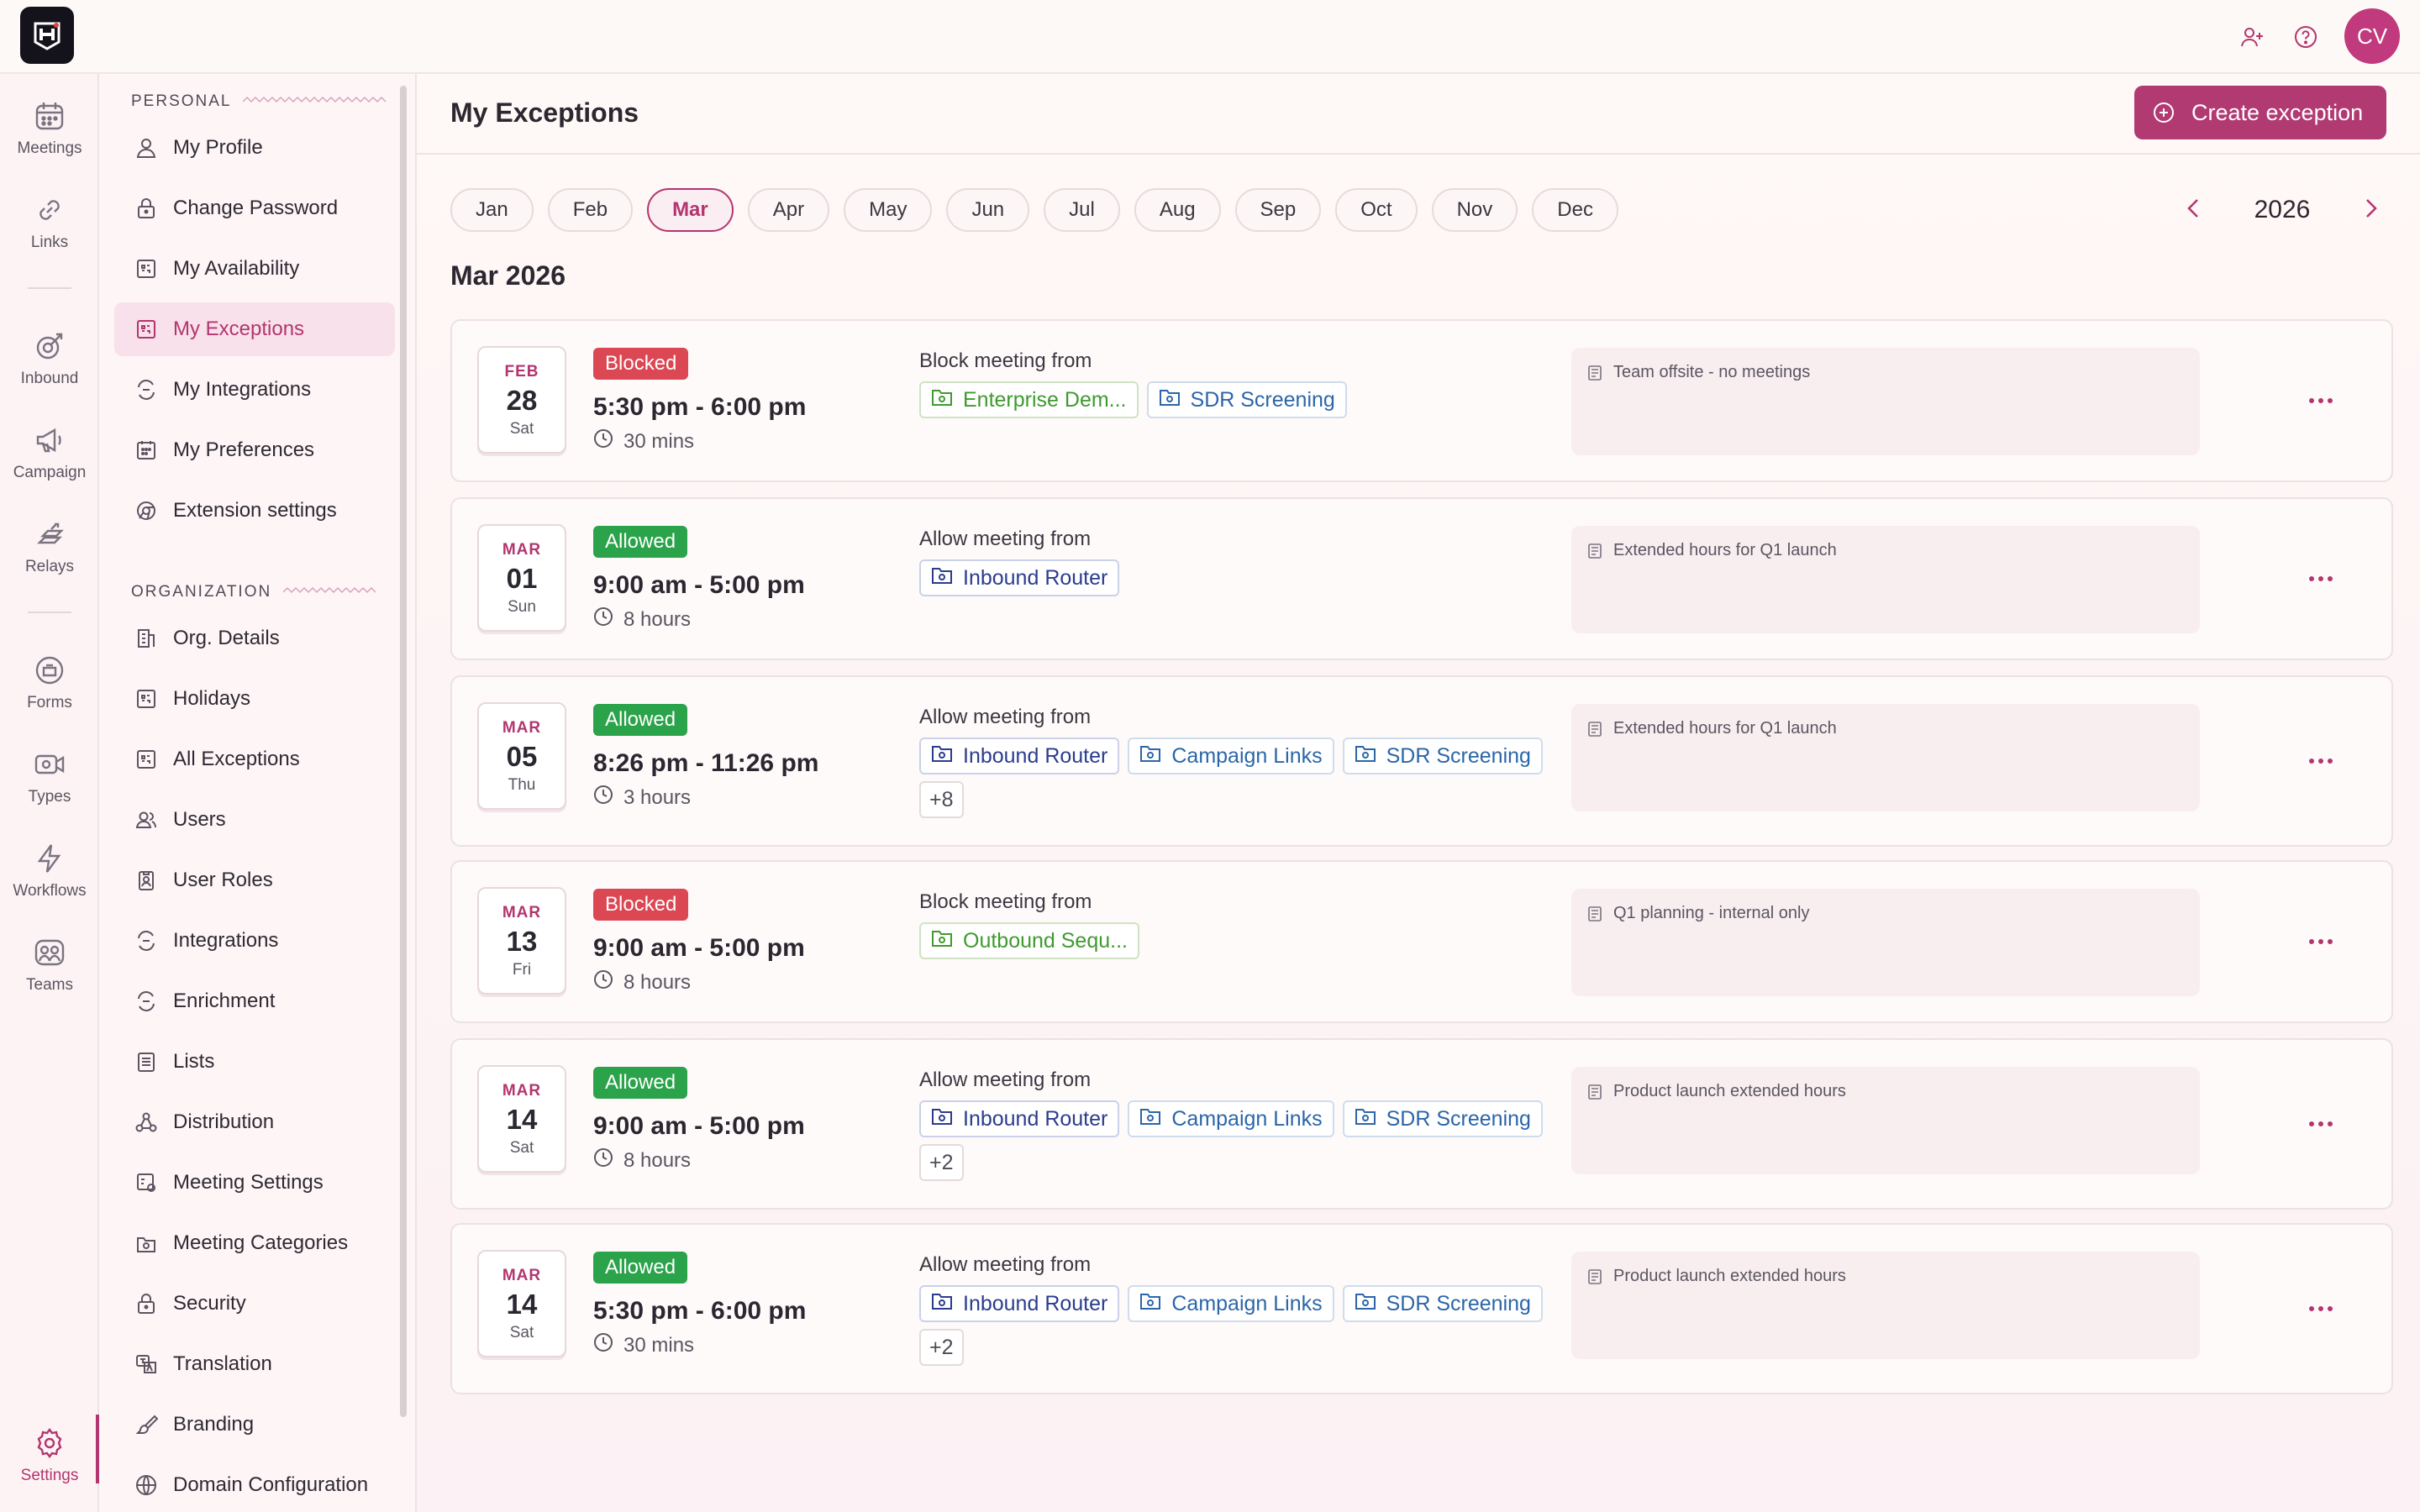 This screenshot has height=1512, width=2420. What do you see at coordinates (788, 210) in the screenshot?
I see `month-apr: Apr` at bounding box center [788, 210].